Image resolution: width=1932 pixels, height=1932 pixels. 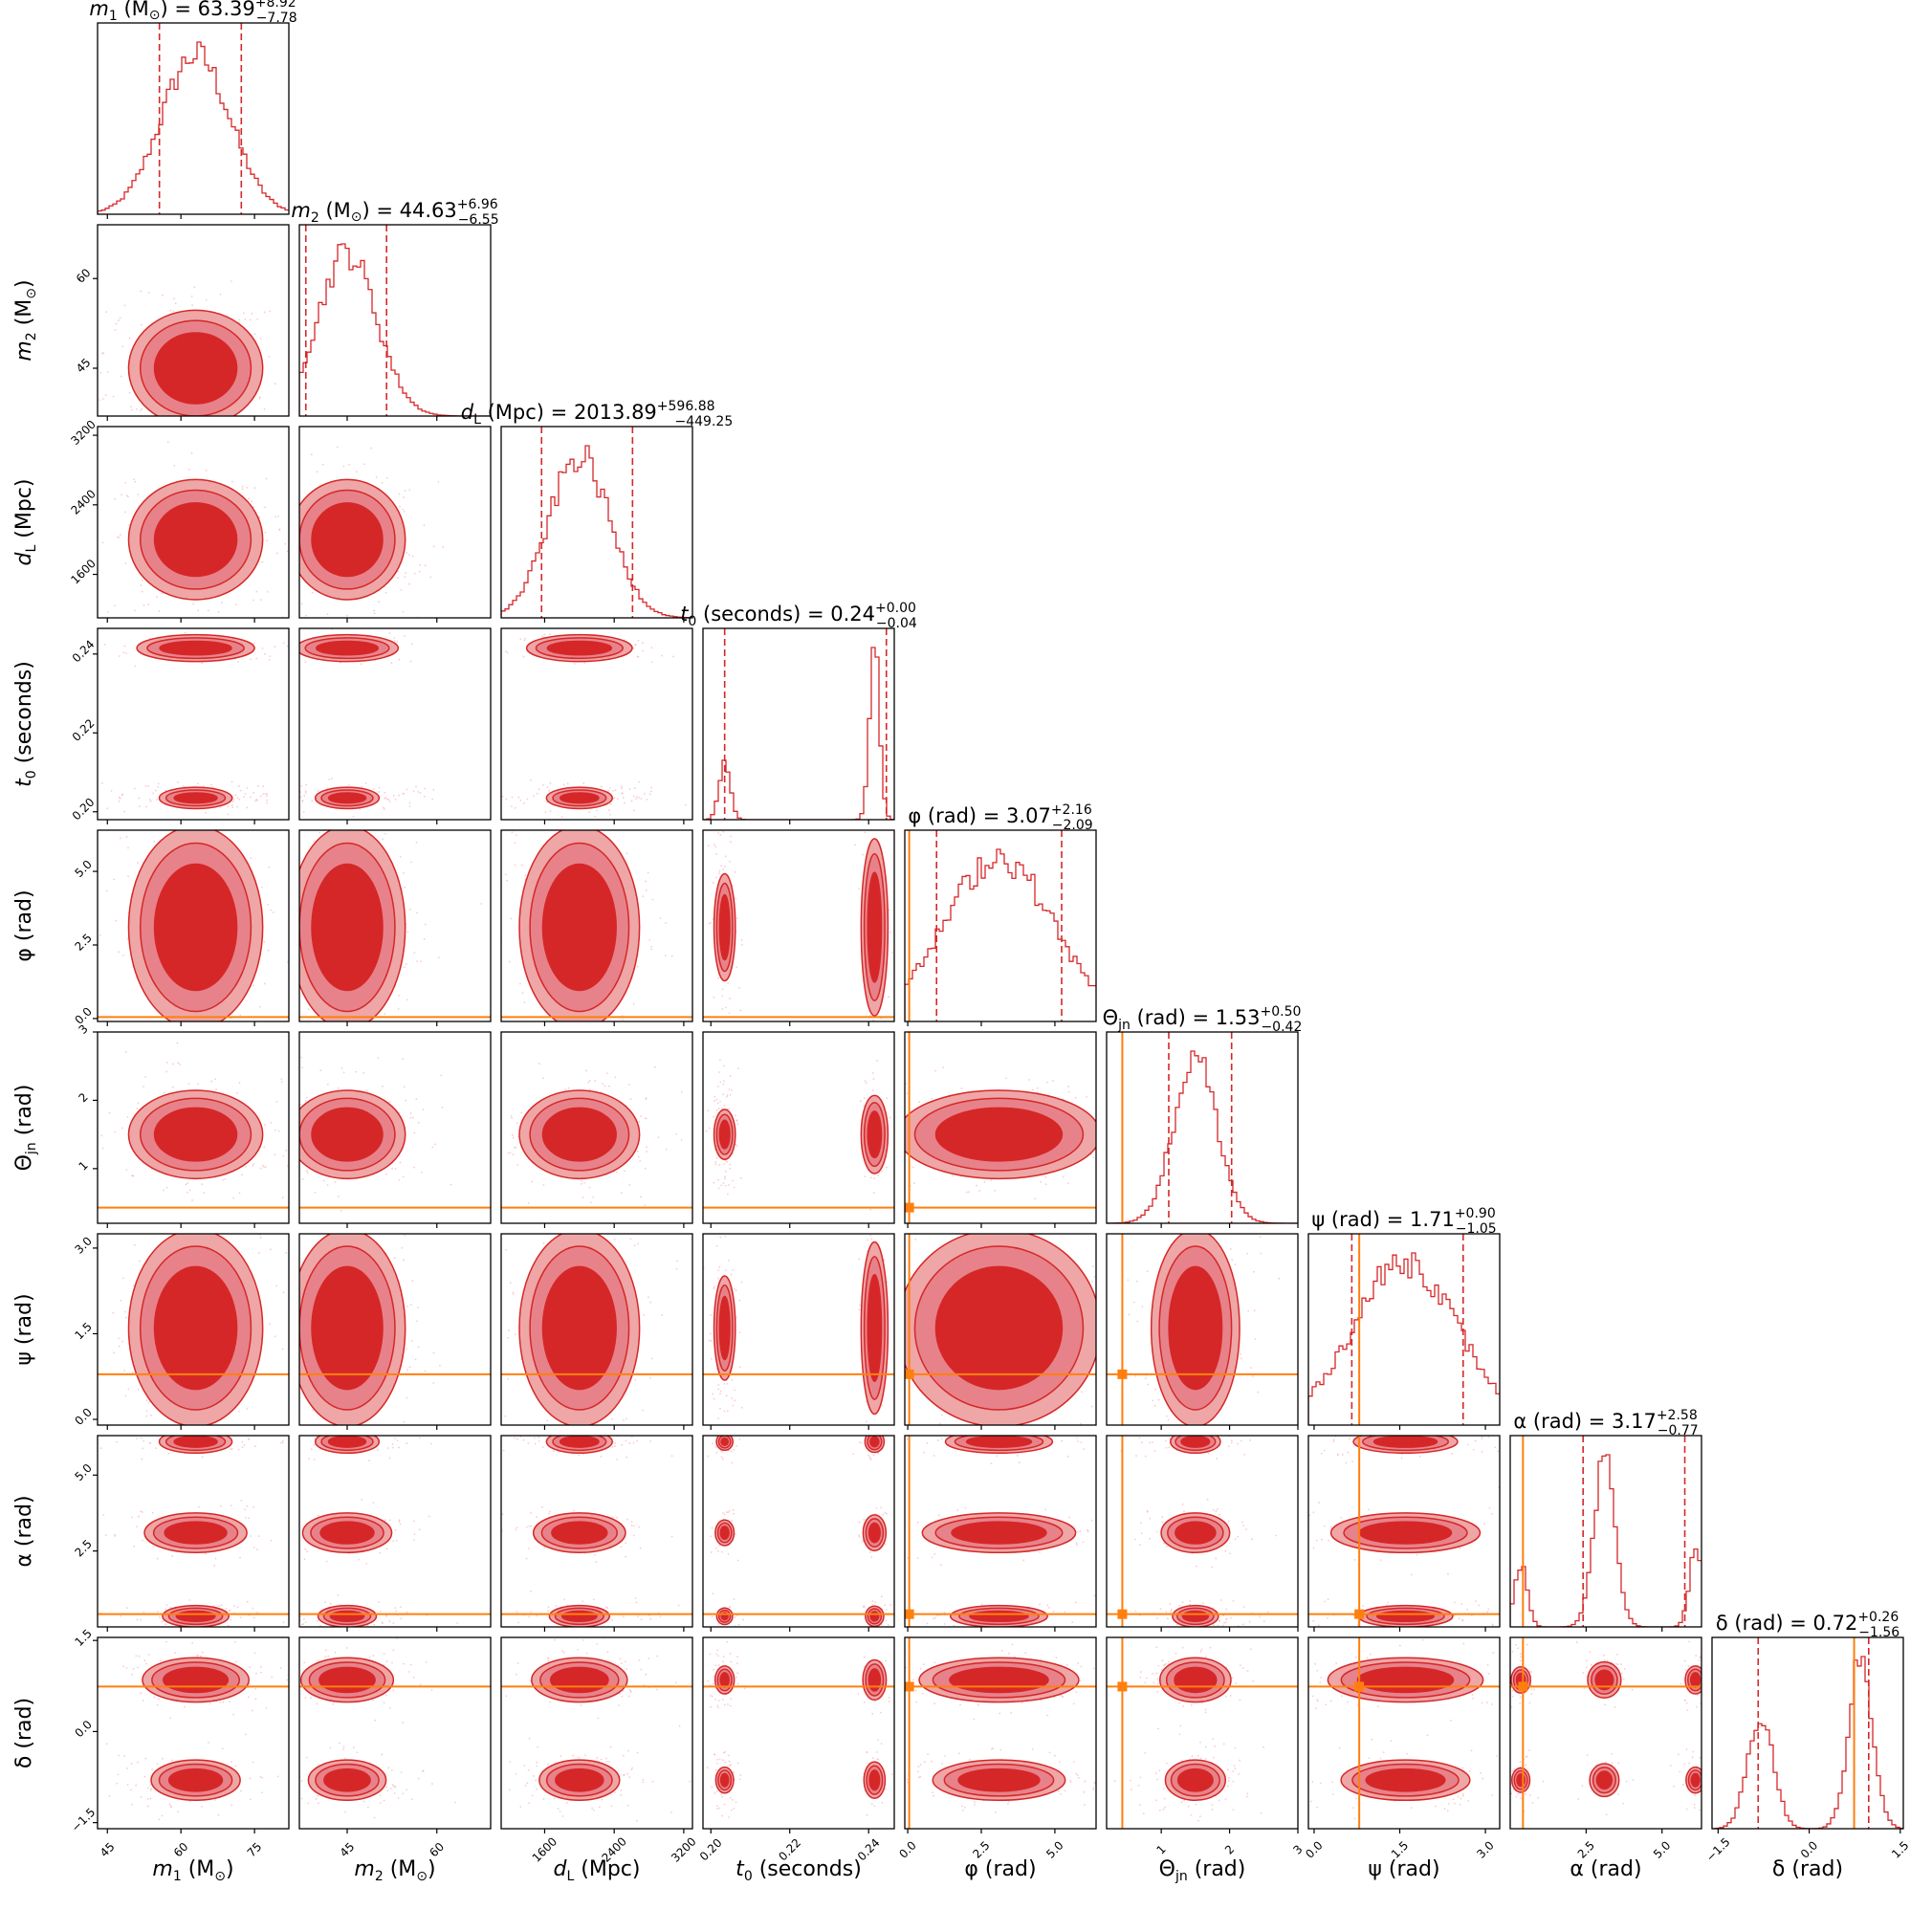 I want to click on panel-title-t0: t0 (seconds) = 0.24+0.00 −0.04, so click(x=798, y=616).